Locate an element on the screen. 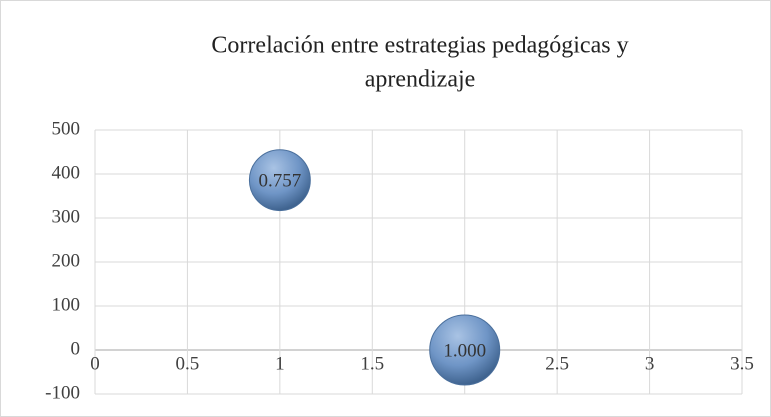 The image size is (771, 417). data-label: 0.757 is located at coordinates (279, 181).